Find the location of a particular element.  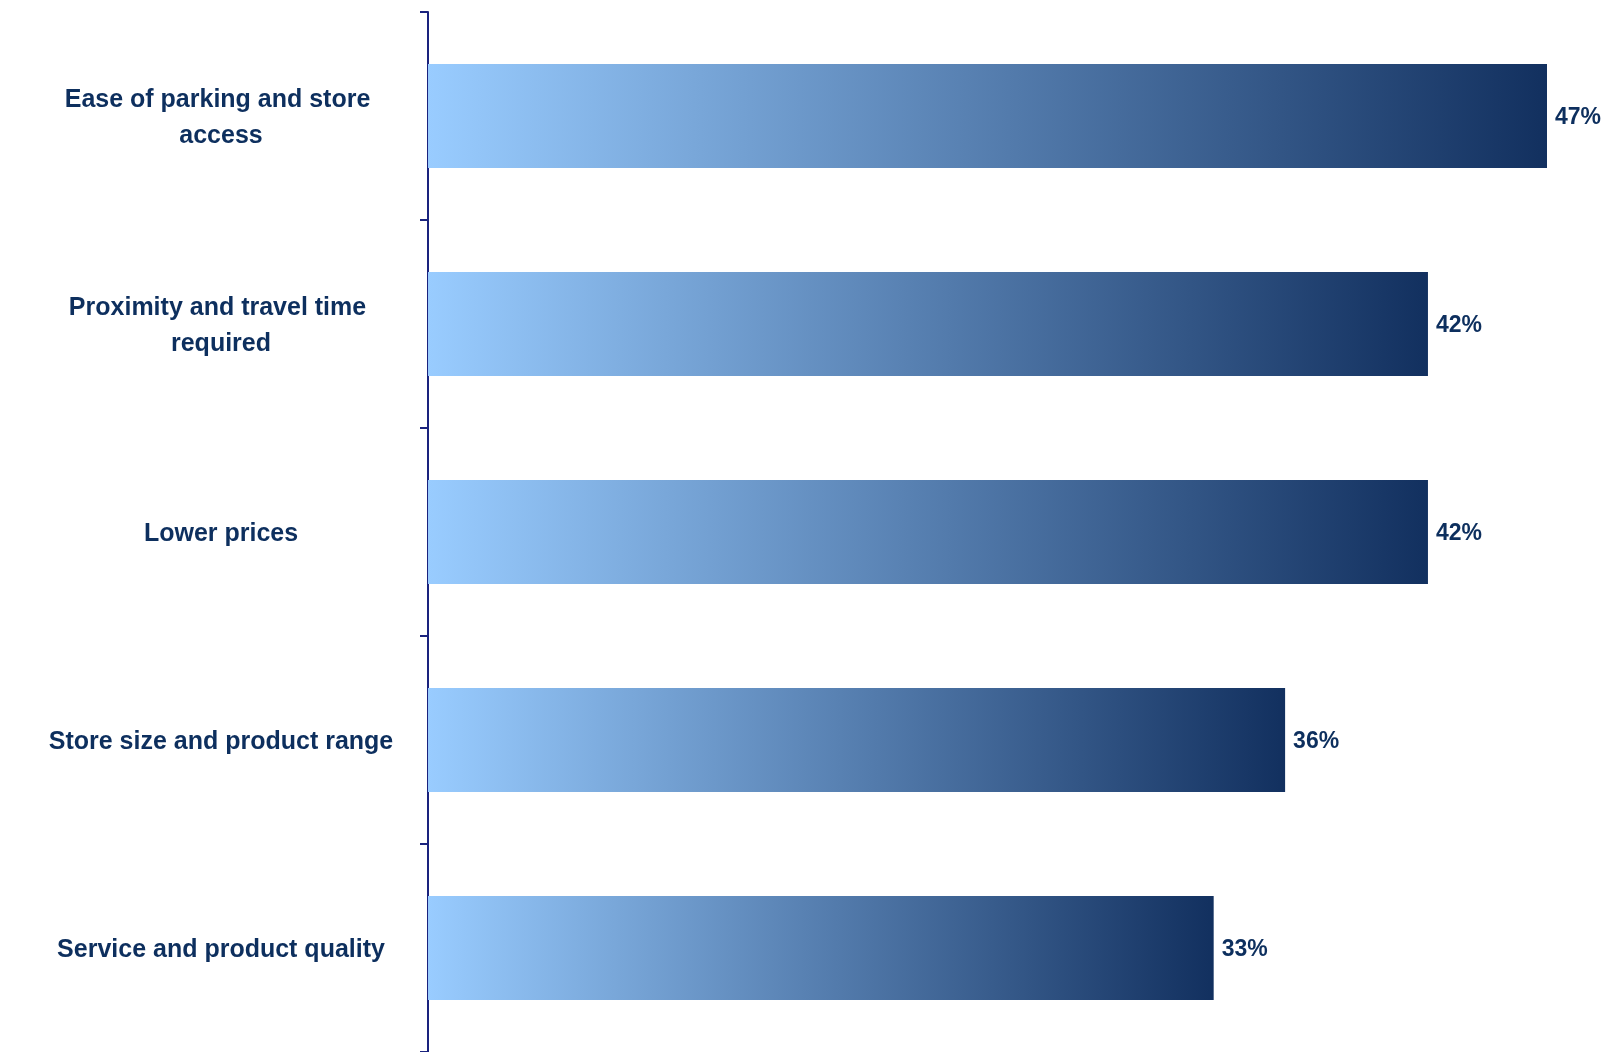

y-tick-label: Lower prices is located at coordinates (221, 532).